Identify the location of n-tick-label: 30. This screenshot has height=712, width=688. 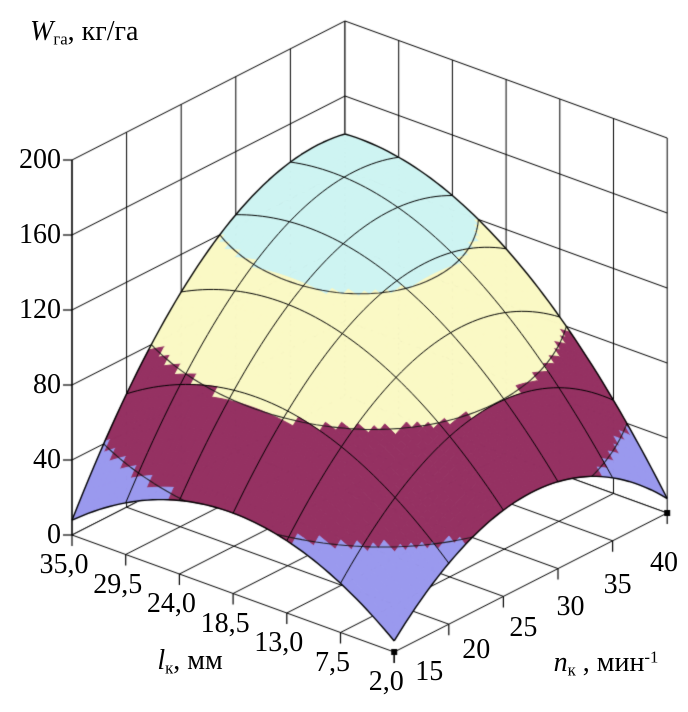
(570, 606).